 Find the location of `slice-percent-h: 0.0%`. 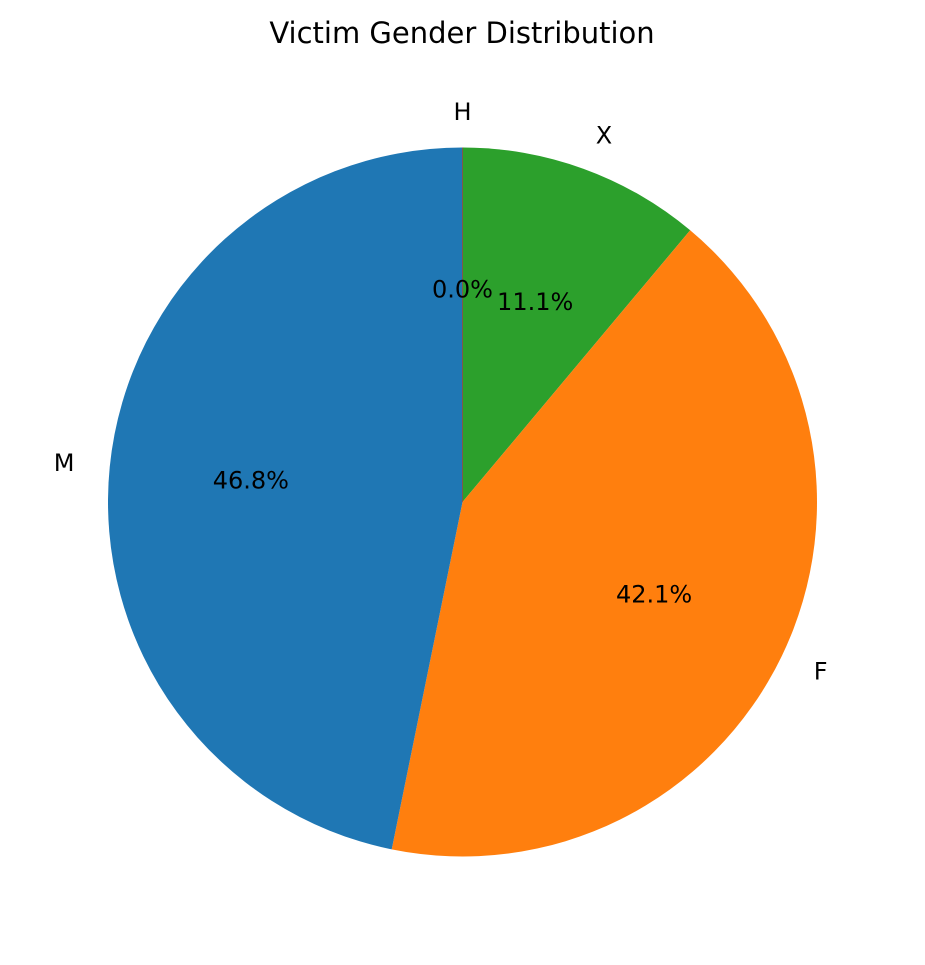

slice-percent-h: 0.0% is located at coordinates (462, 289).